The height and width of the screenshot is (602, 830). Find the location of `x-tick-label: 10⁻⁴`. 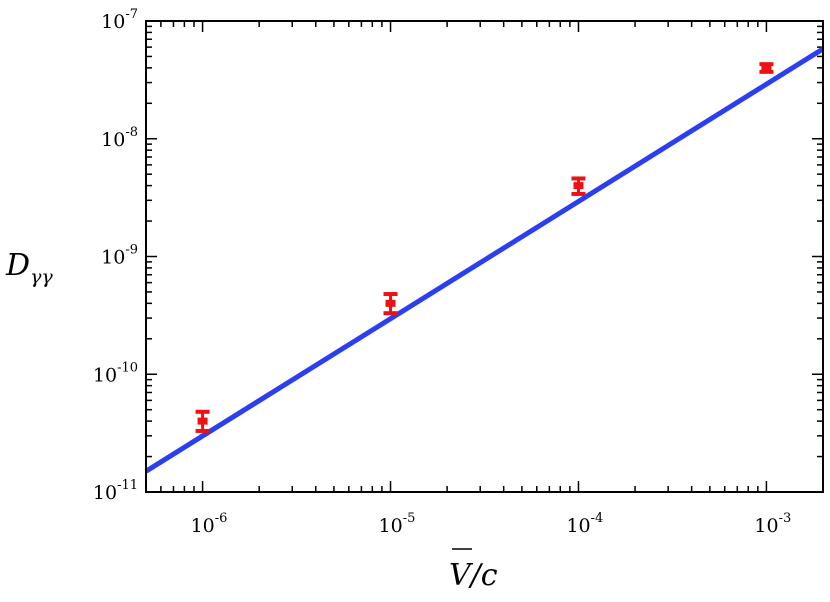

x-tick-label: 10⁻⁴ is located at coordinates (584, 524).